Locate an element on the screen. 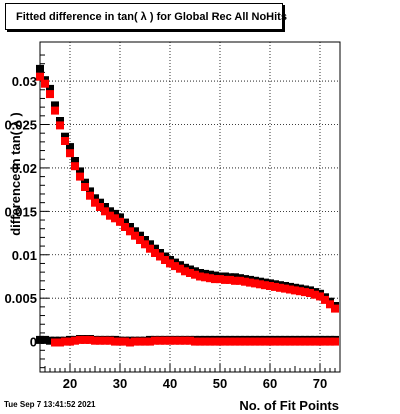  x-tick-label: 20 is located at coordinates (70, 383).